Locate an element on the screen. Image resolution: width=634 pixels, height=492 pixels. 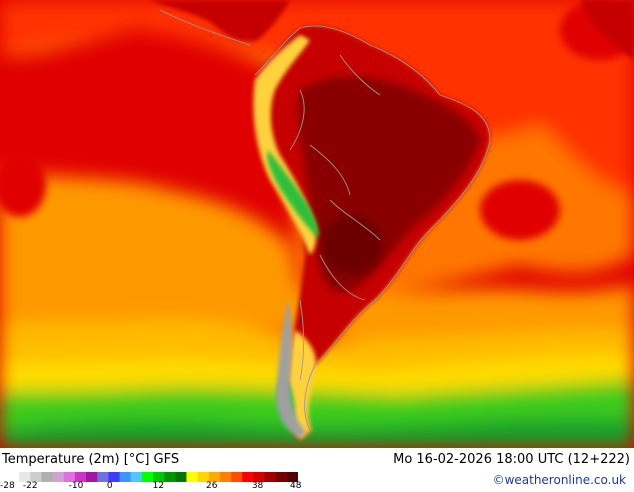
central-america-land is located at coordinates (220, 21).